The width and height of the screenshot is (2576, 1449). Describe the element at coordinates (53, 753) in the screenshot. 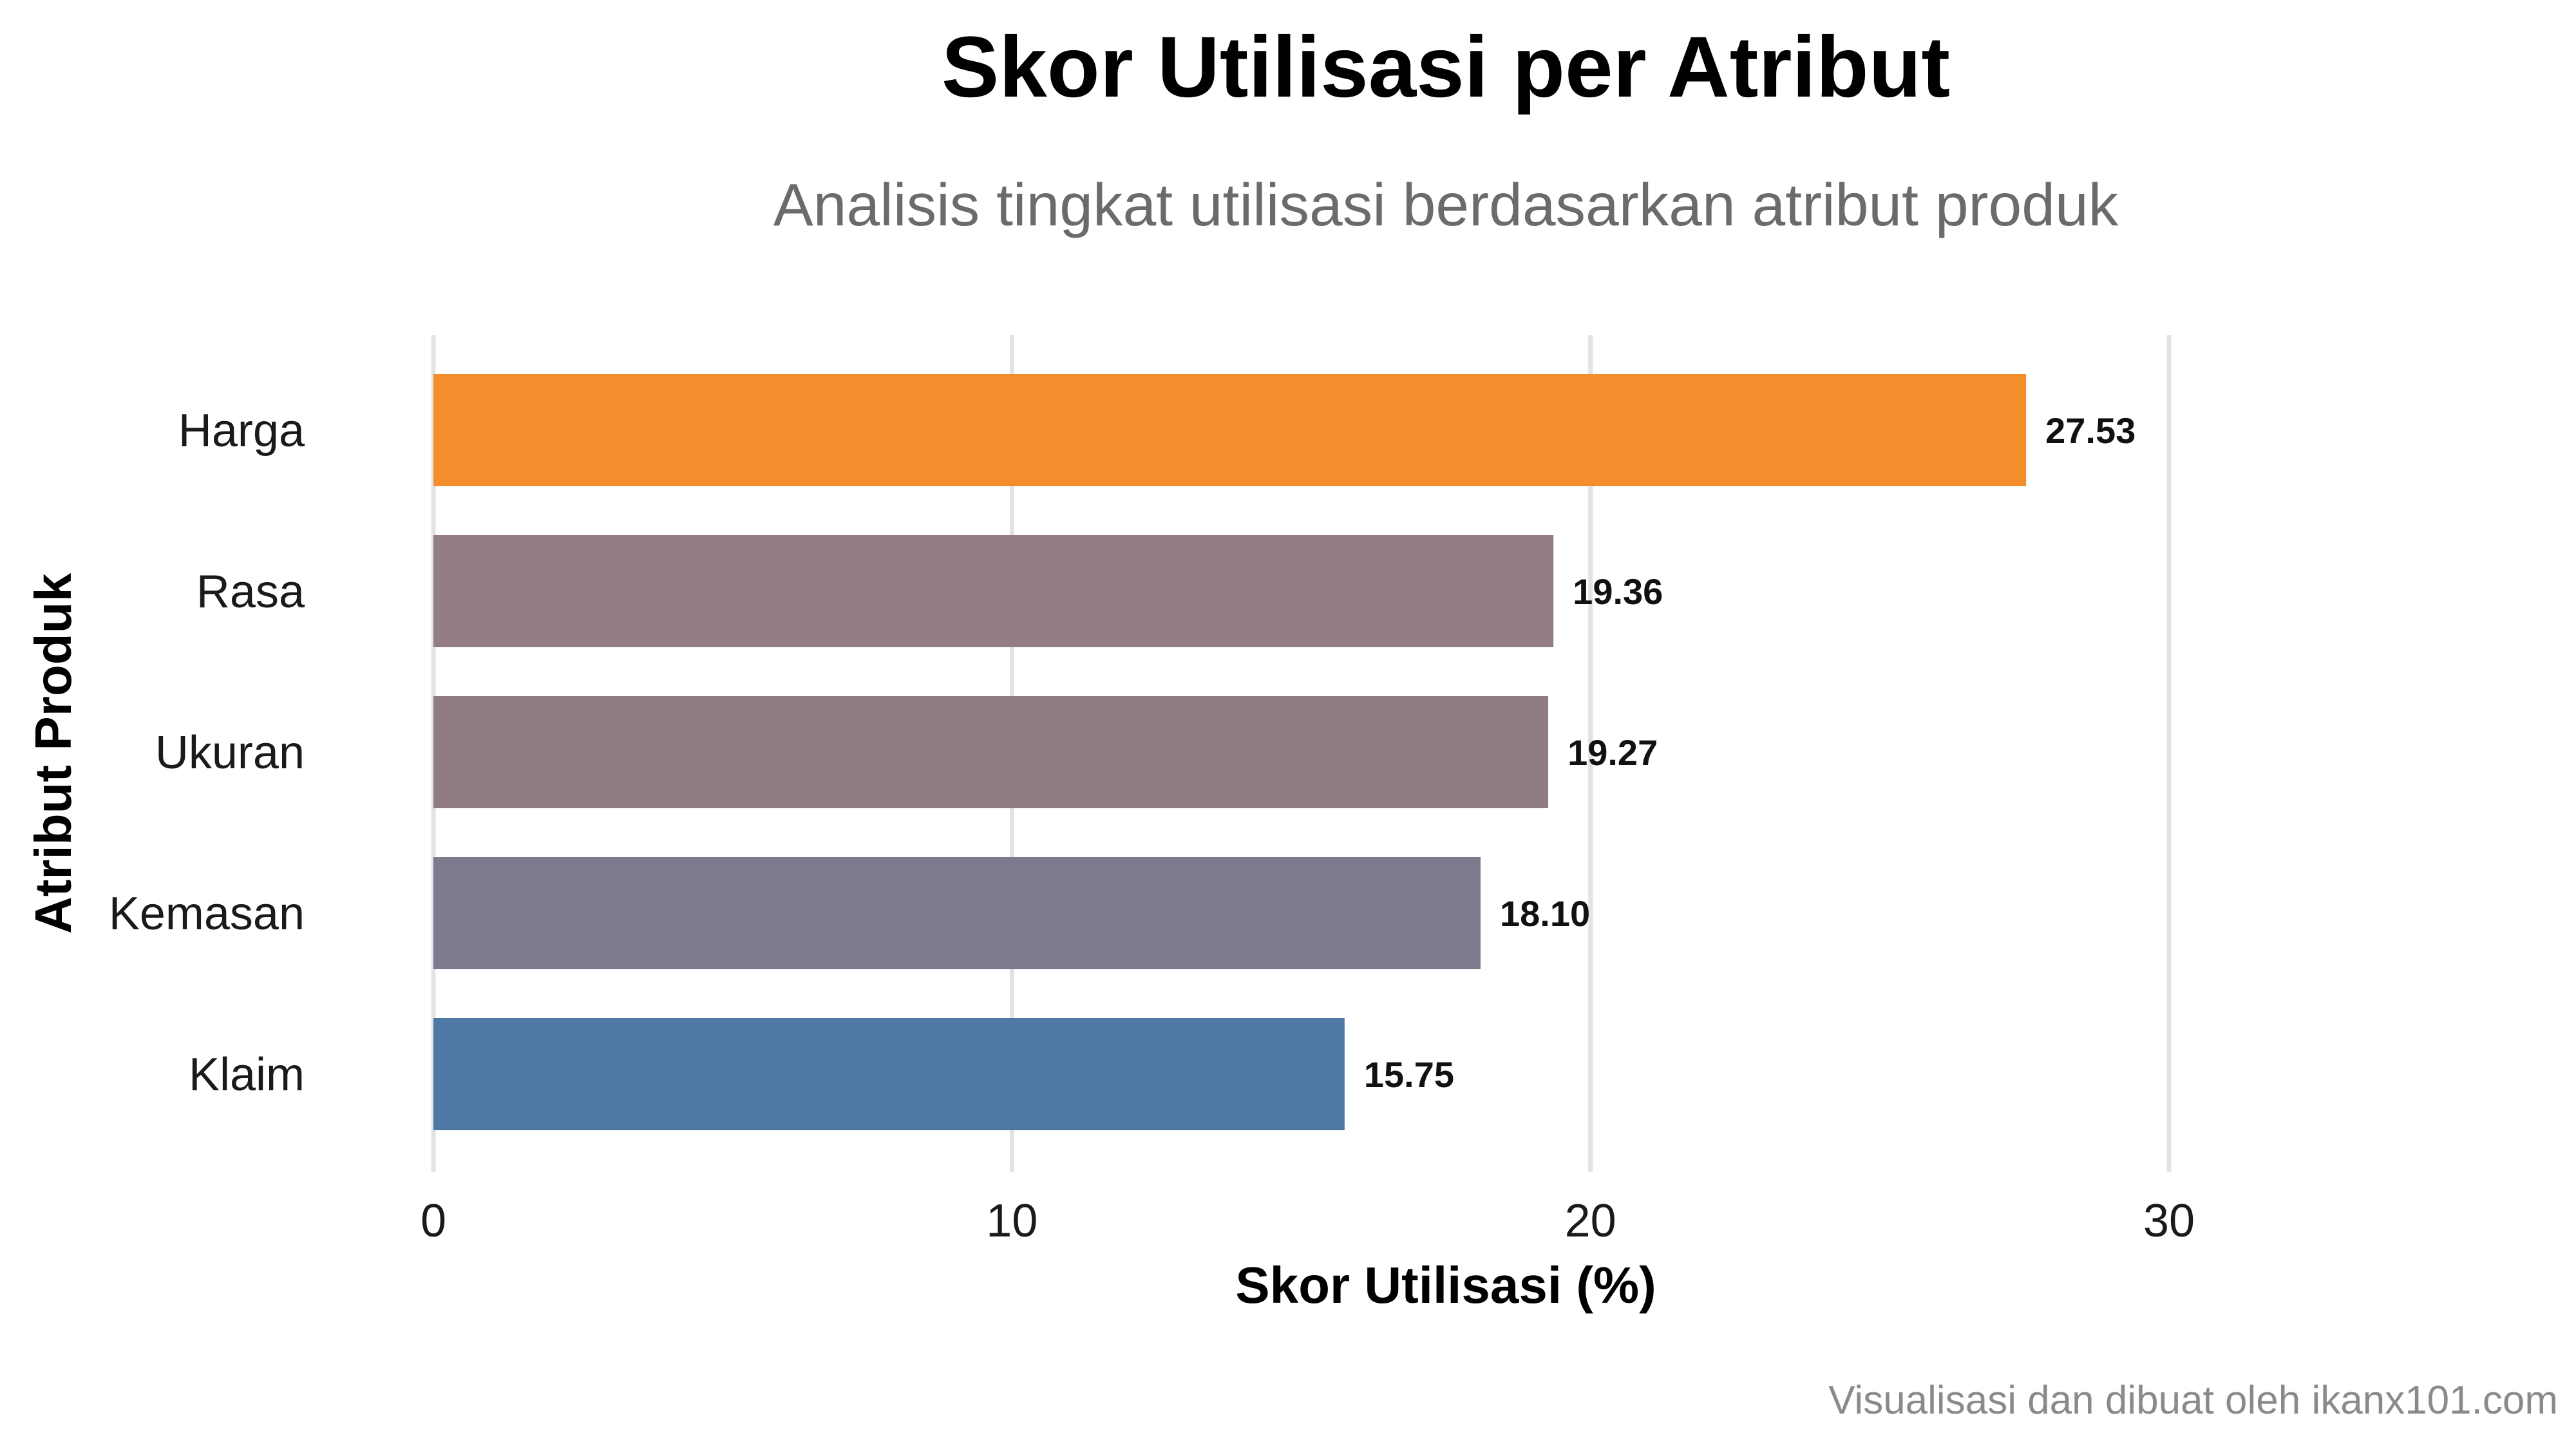

I see `y-axis-title: Atribut Produk` at that location.